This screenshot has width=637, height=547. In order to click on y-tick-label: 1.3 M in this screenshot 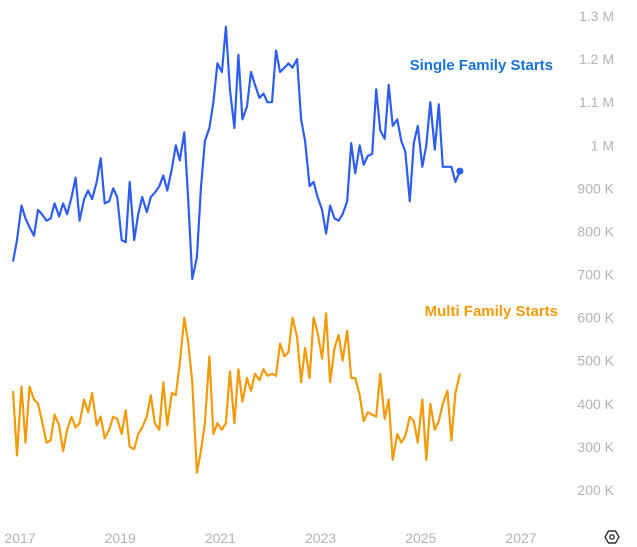, I will do `click(596, 16)`.